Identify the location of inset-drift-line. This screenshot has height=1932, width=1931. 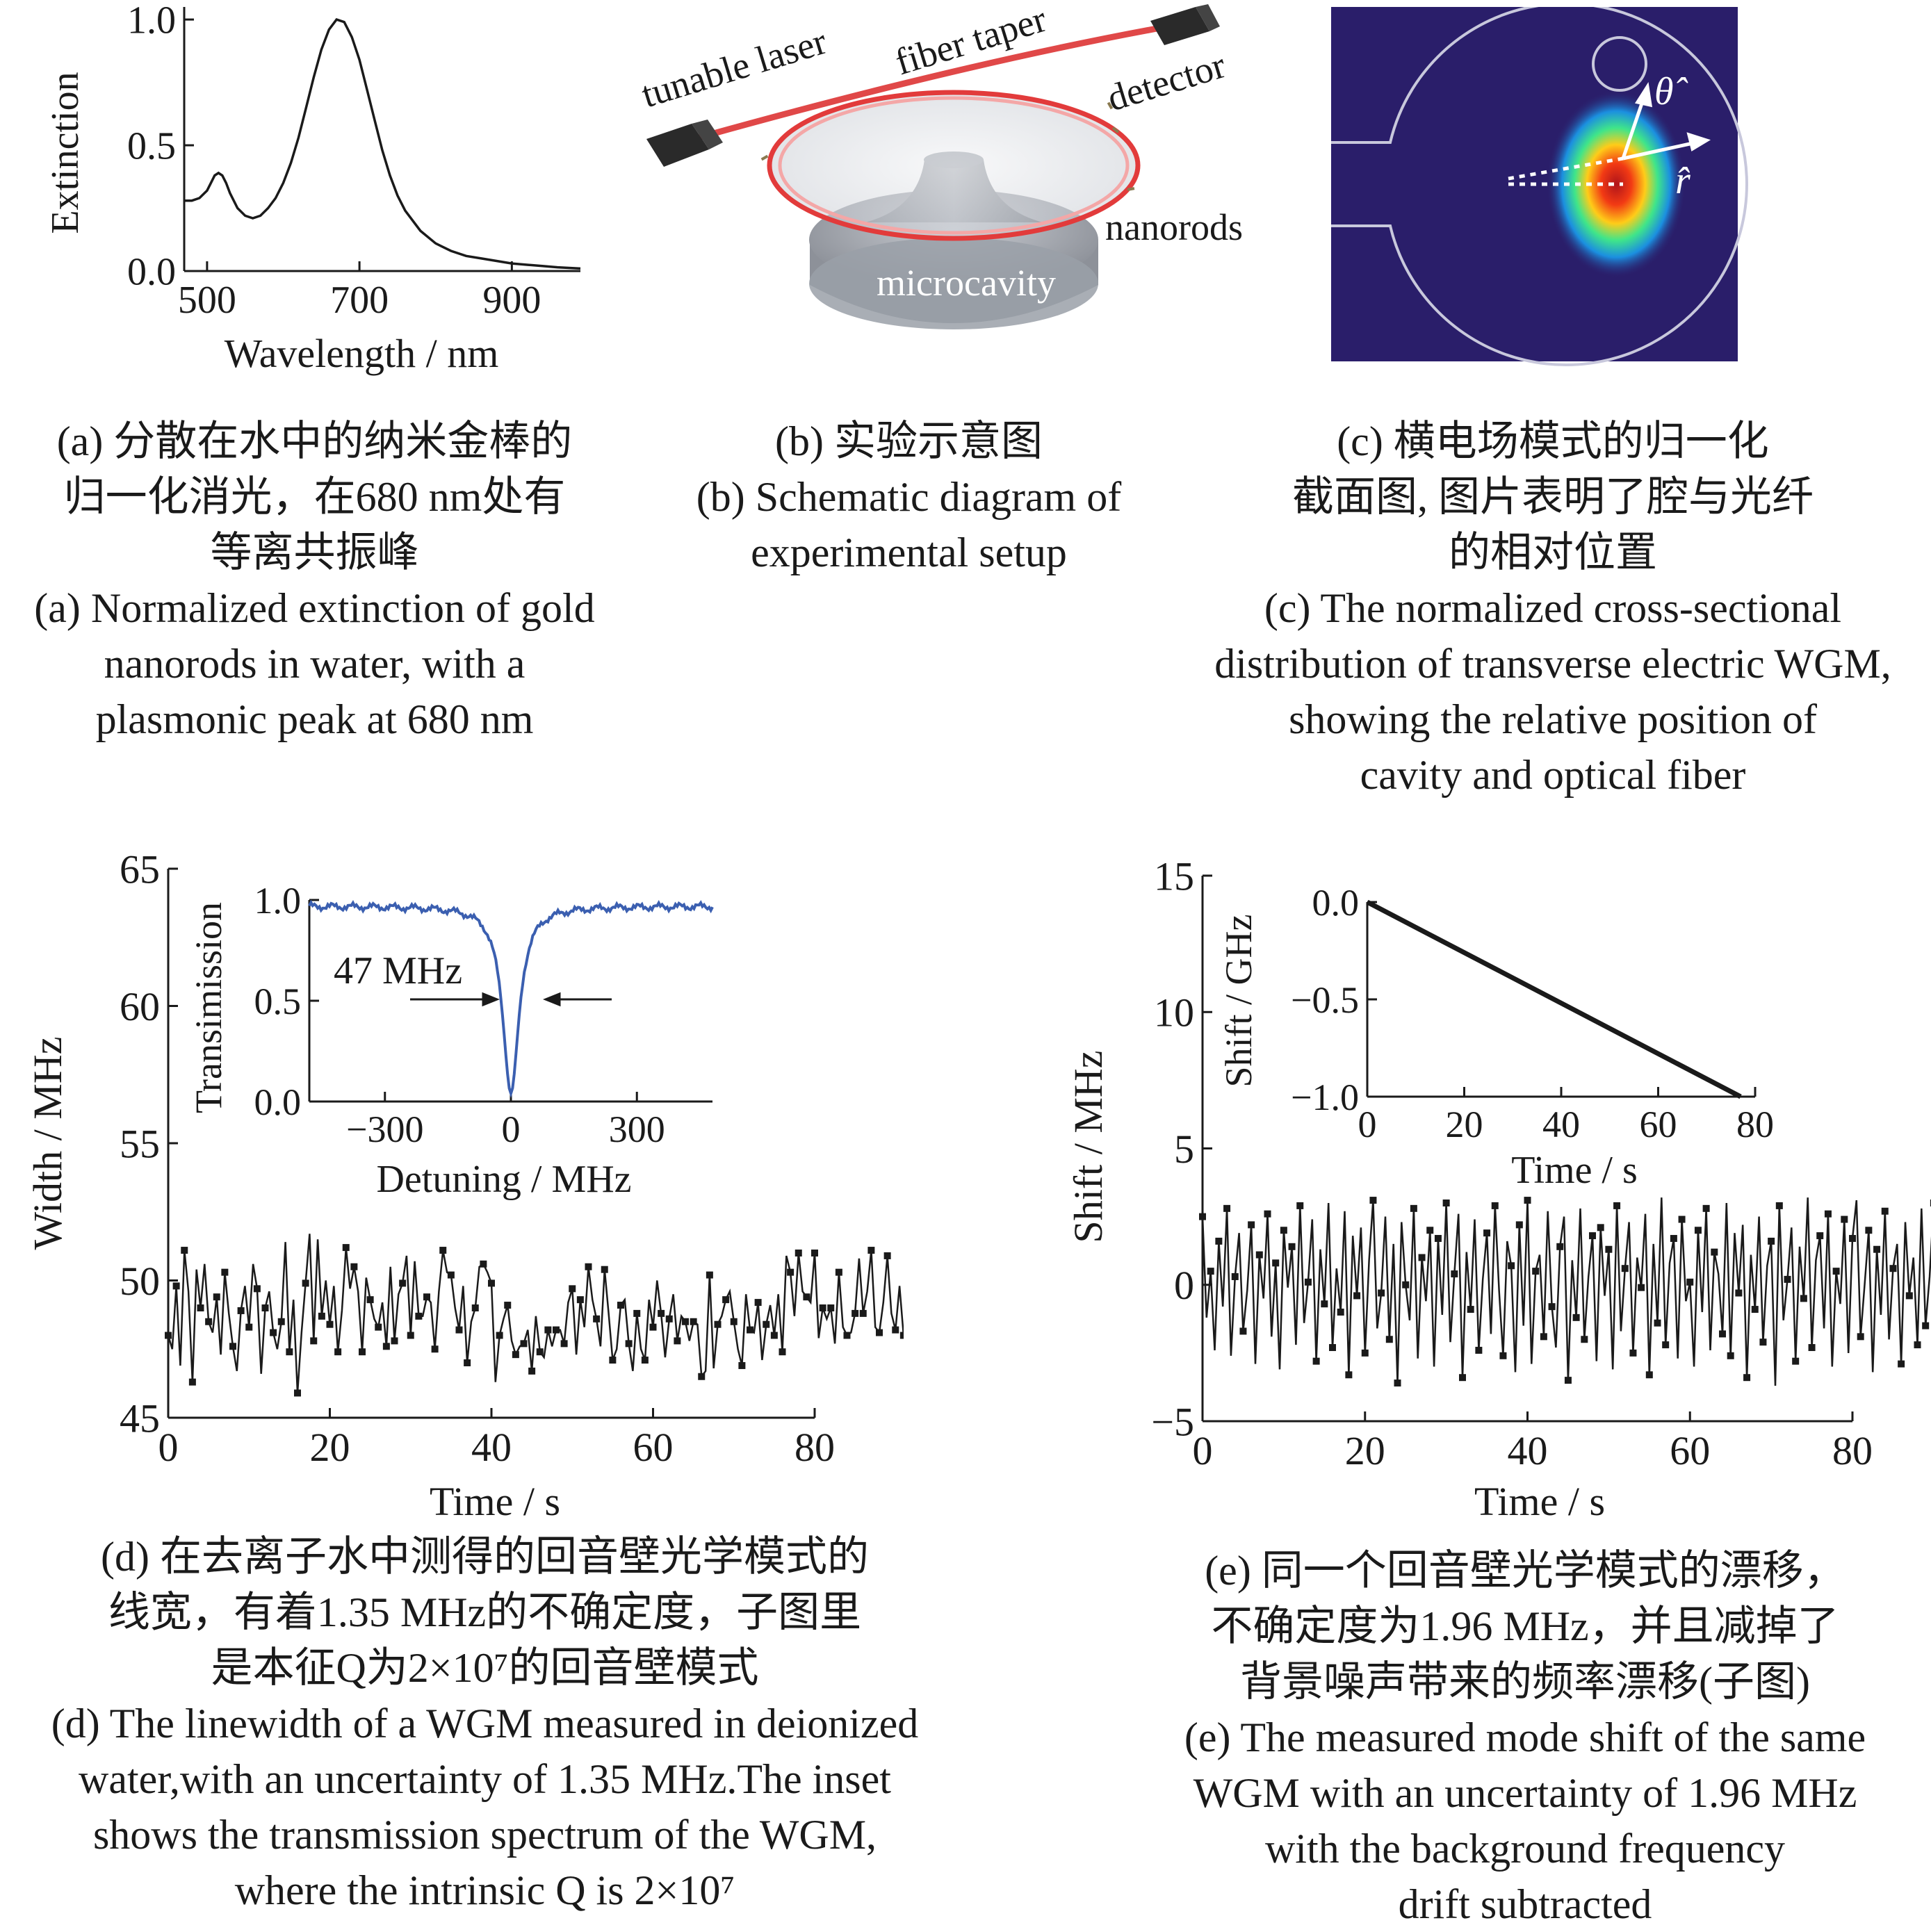
(1554, 999).